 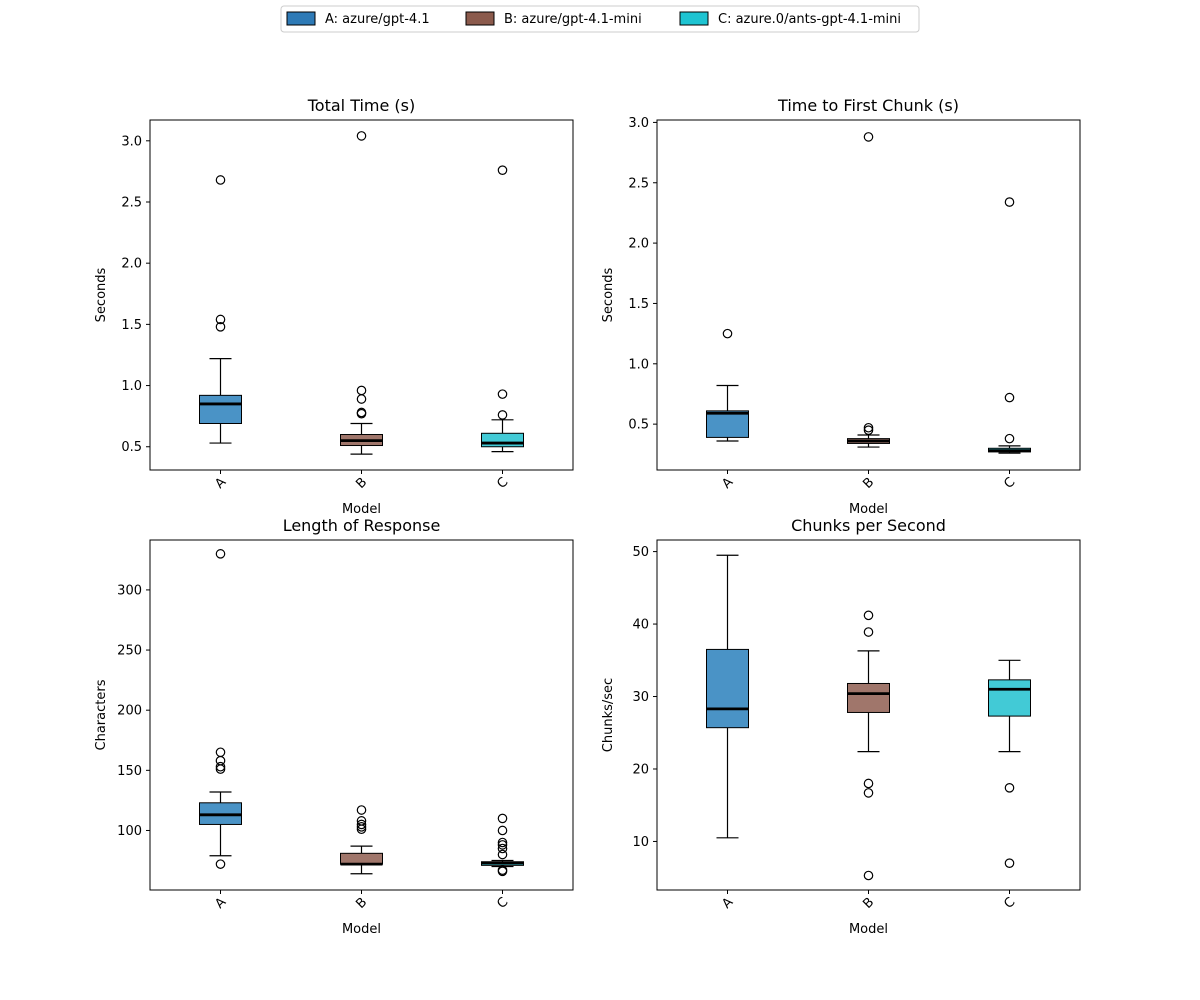 I want to click on length-of-response-box-a, so click(x=220, y=709).